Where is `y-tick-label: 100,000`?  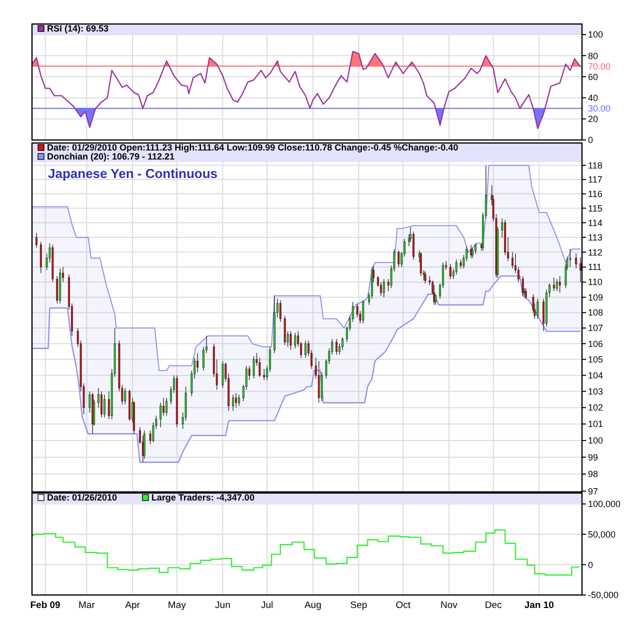
y-tick-label: 100,000 is located at coordinates (604, 504).